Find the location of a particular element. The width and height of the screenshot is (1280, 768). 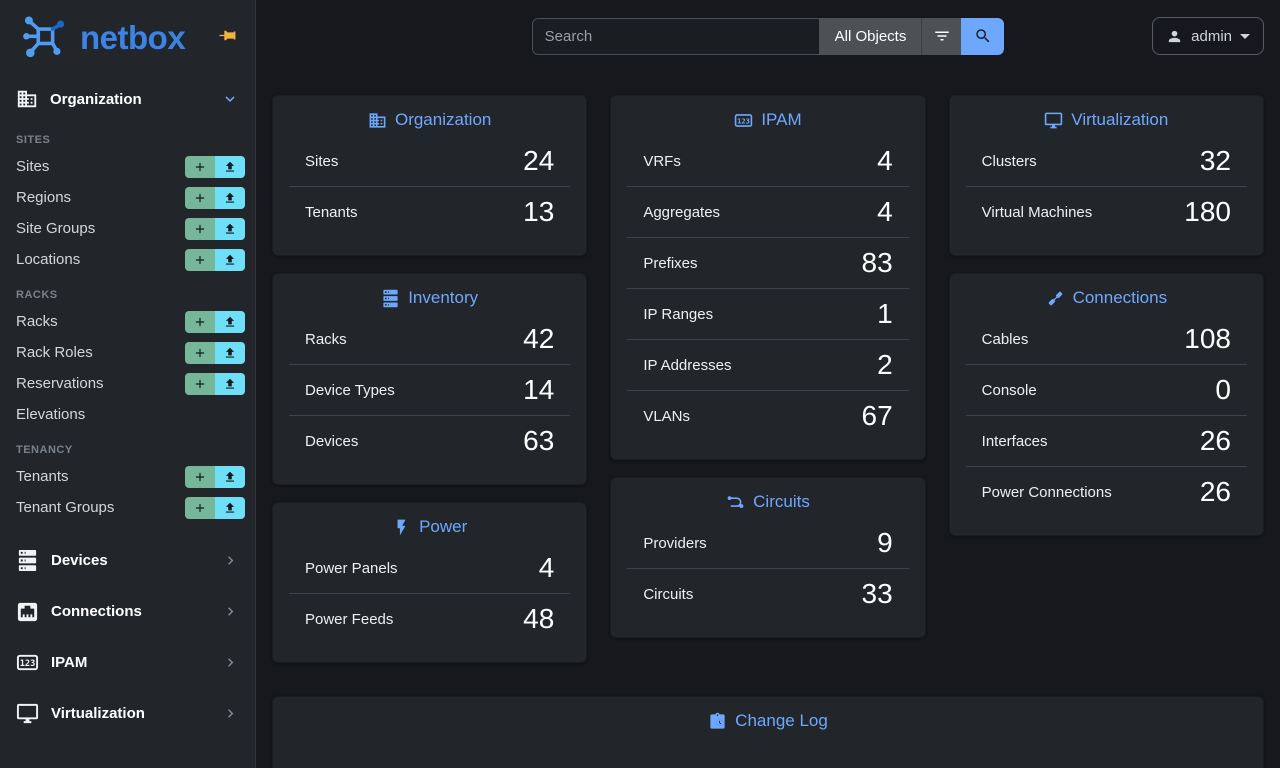

changelog-card: Change Log is located at coordinates (768, 732).